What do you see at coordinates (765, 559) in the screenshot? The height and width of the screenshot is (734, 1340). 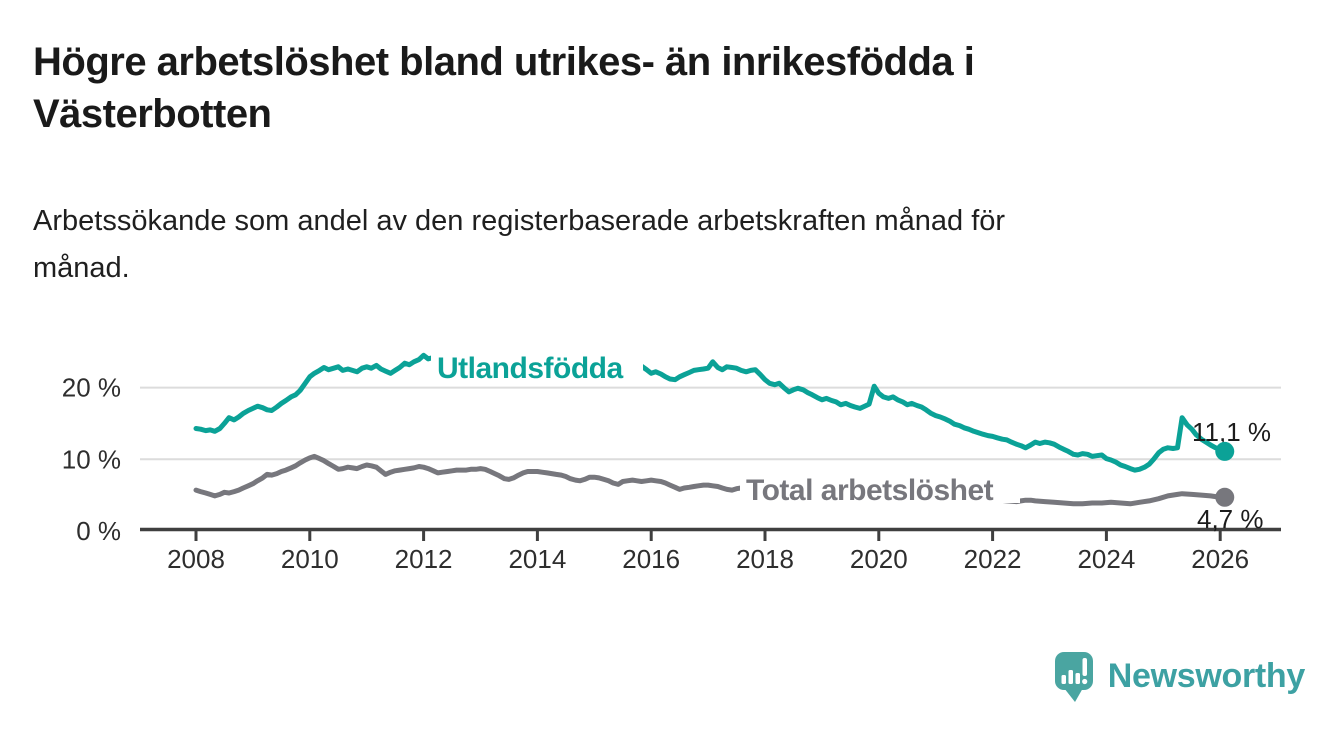 I see `x-tick-label-2018: 2018` at bounding box center [765, 559].